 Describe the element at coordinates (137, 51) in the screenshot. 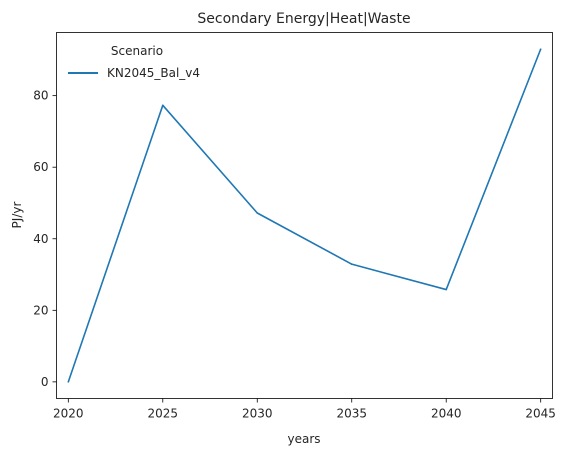

I see `legend-title: Scenario` at that location.